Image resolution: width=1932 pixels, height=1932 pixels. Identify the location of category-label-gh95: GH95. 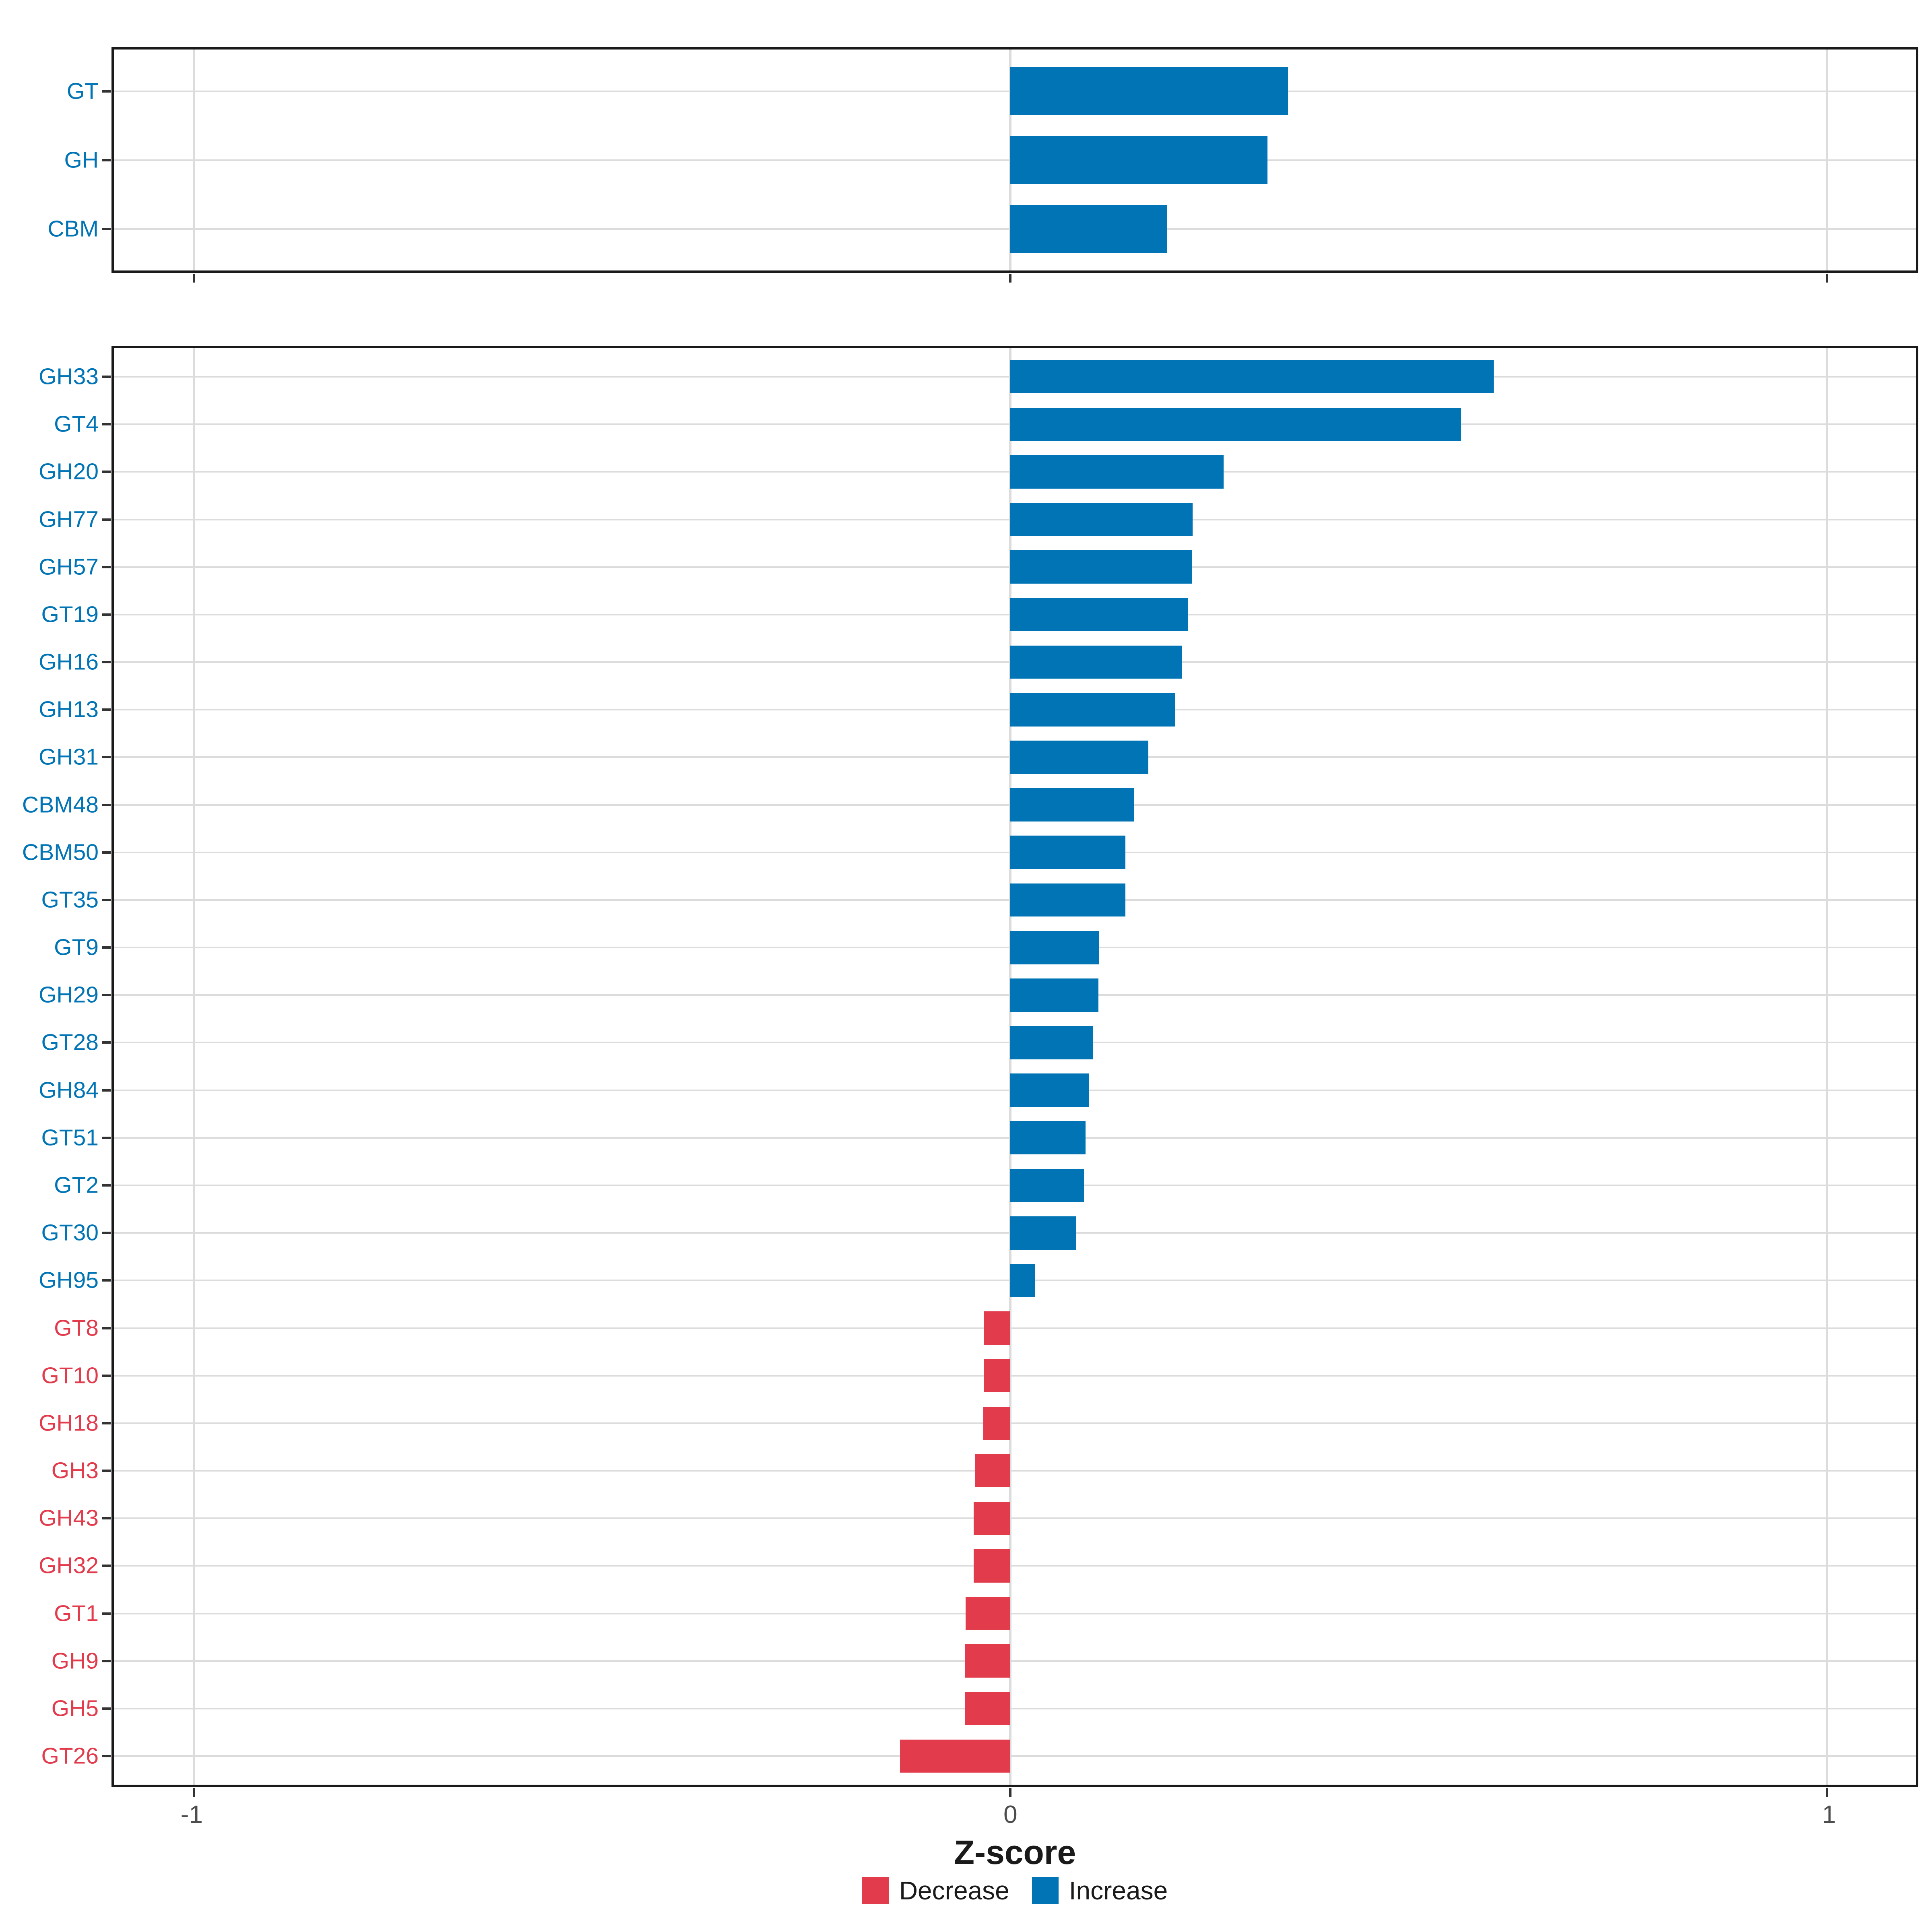
(69, 1280).